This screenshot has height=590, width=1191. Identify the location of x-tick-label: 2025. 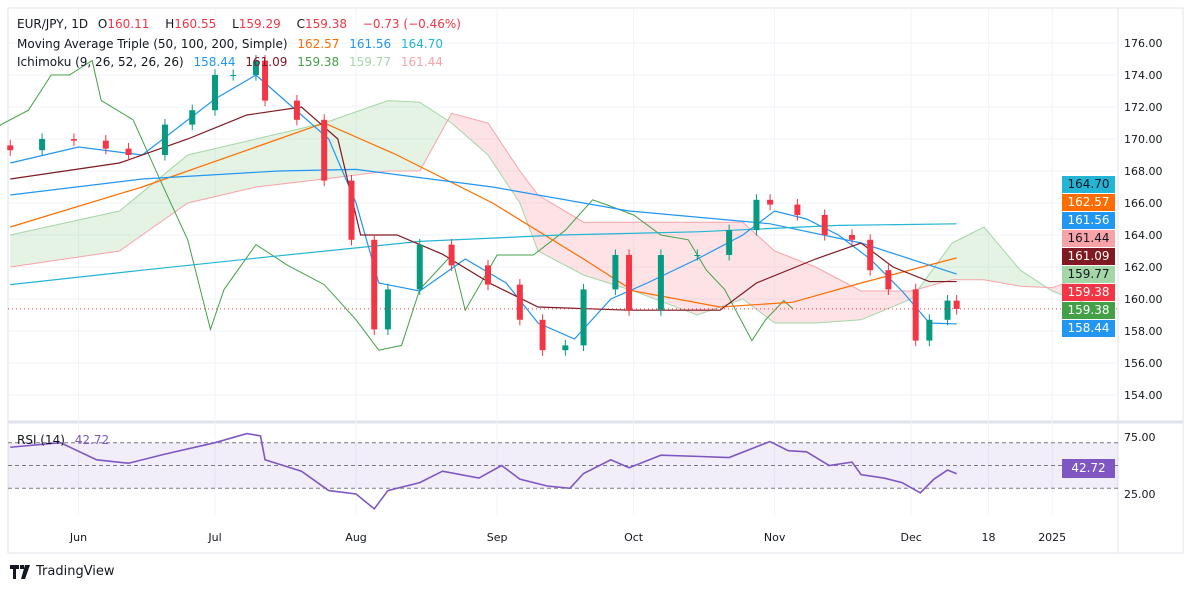
(1052, 537).